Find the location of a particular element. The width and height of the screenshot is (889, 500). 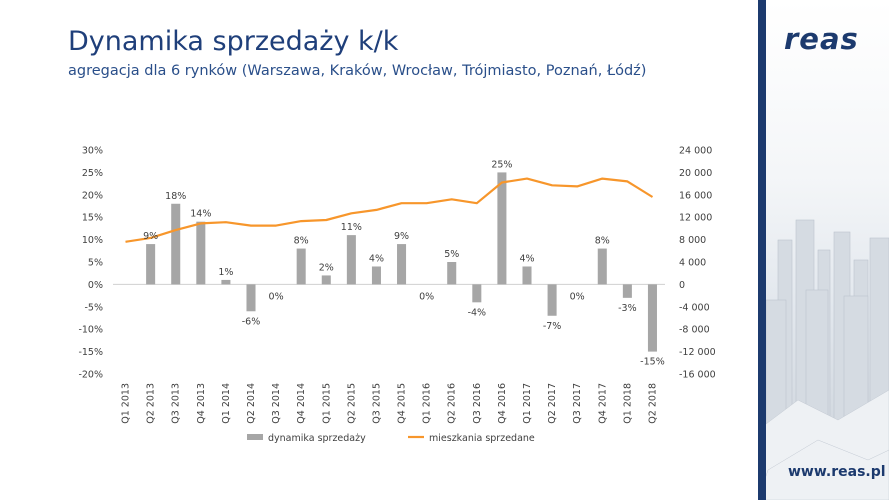

right-axis-tick-label: 12 000 is located at coordinates (695, 218).